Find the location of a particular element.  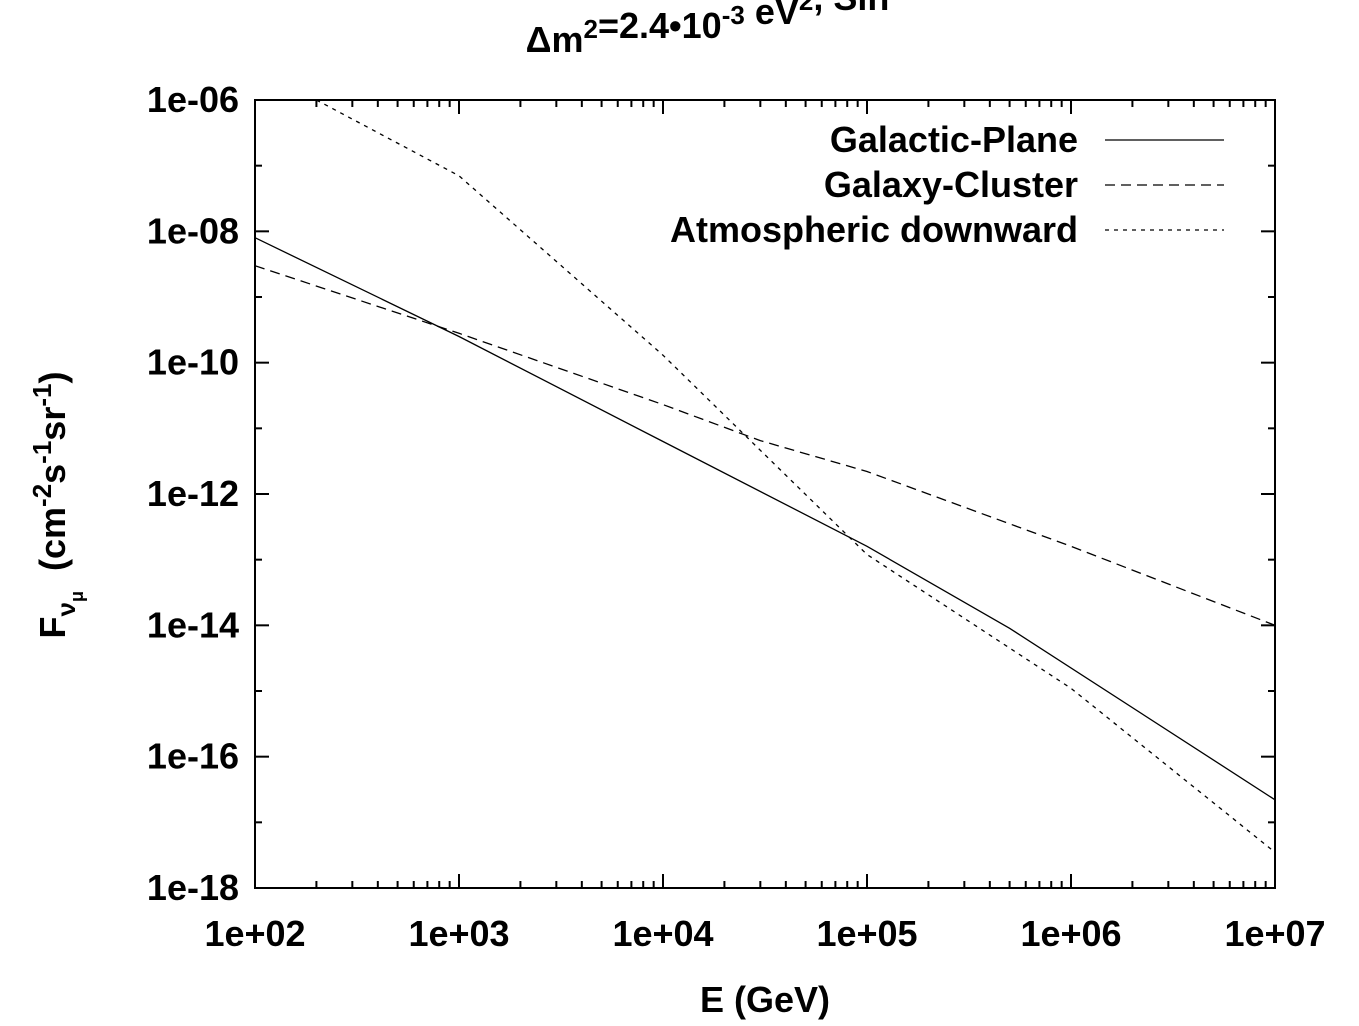

title-part: , Sin is located at coordinates (851, 9).